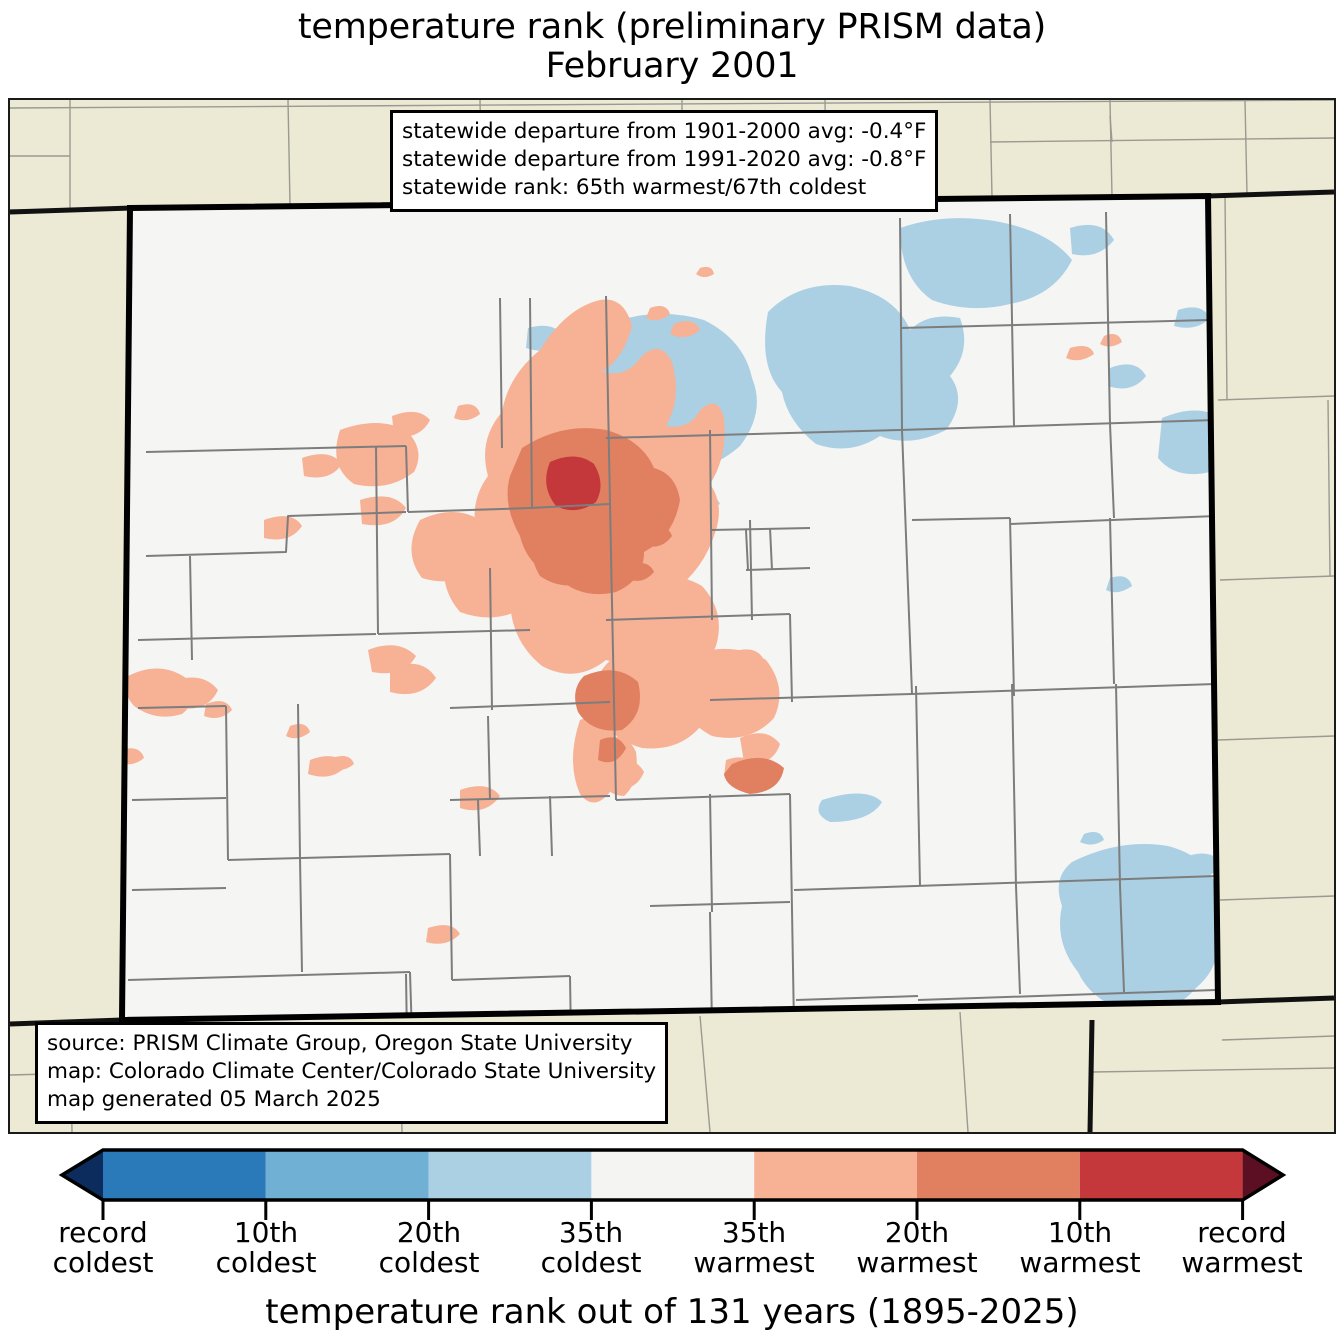 The height and width of the screenshot is (1332, 1344). What do you see at coordinates (214, 1100) in the screenshot?
I see `source-generated-date: map generated 05 March 2025` at bounding box center [214, 1100].